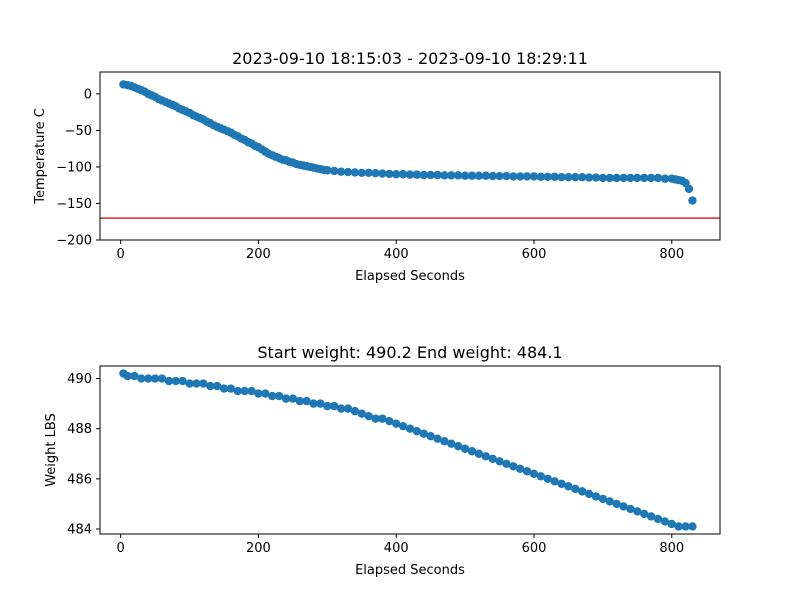 This screenshot has width=800, height=600. I want to click on temperature-x-tick-label: 200, so click(258, 254).